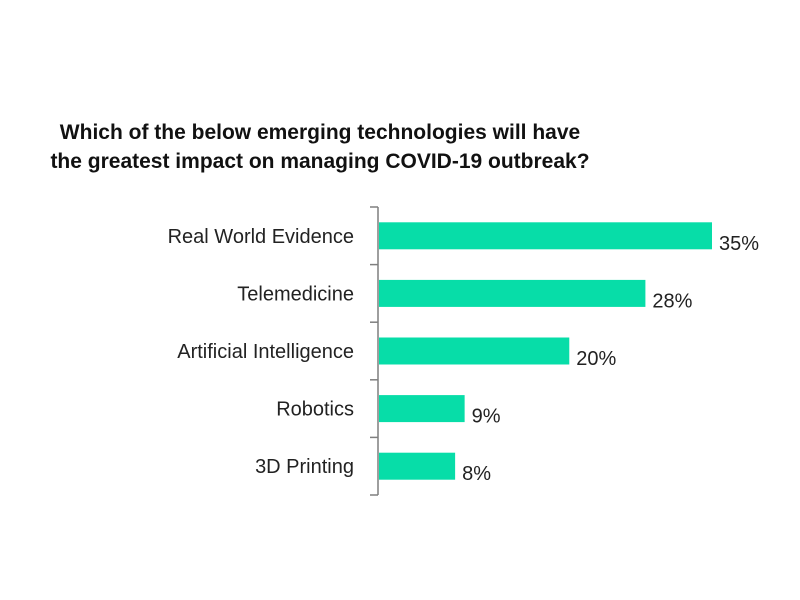  What do you see at coordinates (476, 474) in the screenshot?
I see `data-label: 8%` at bounding box center [476, 474].